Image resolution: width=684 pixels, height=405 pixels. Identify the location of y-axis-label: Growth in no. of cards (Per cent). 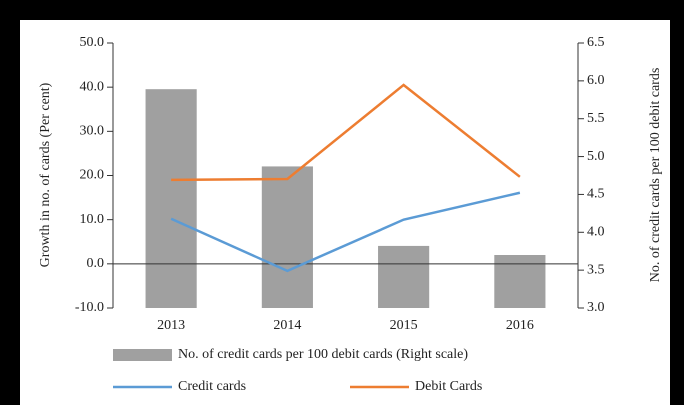
(45, 174).